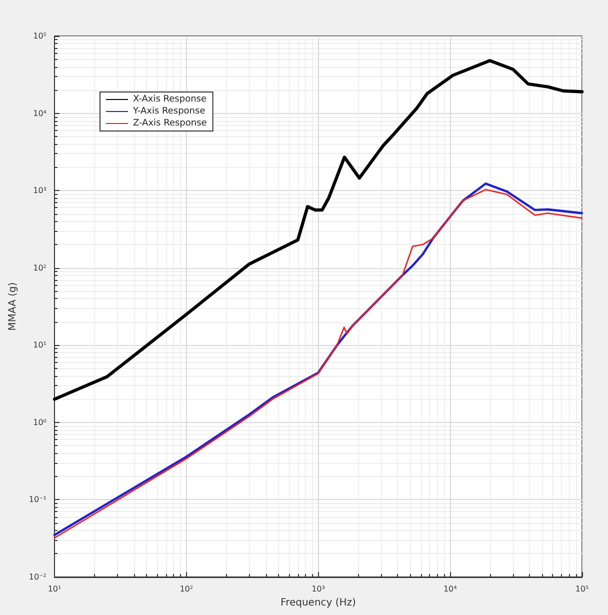  Describe the element at coordinates (170, 99) in the screenshot. I see `legend-label: X-Axis Response` at that location.